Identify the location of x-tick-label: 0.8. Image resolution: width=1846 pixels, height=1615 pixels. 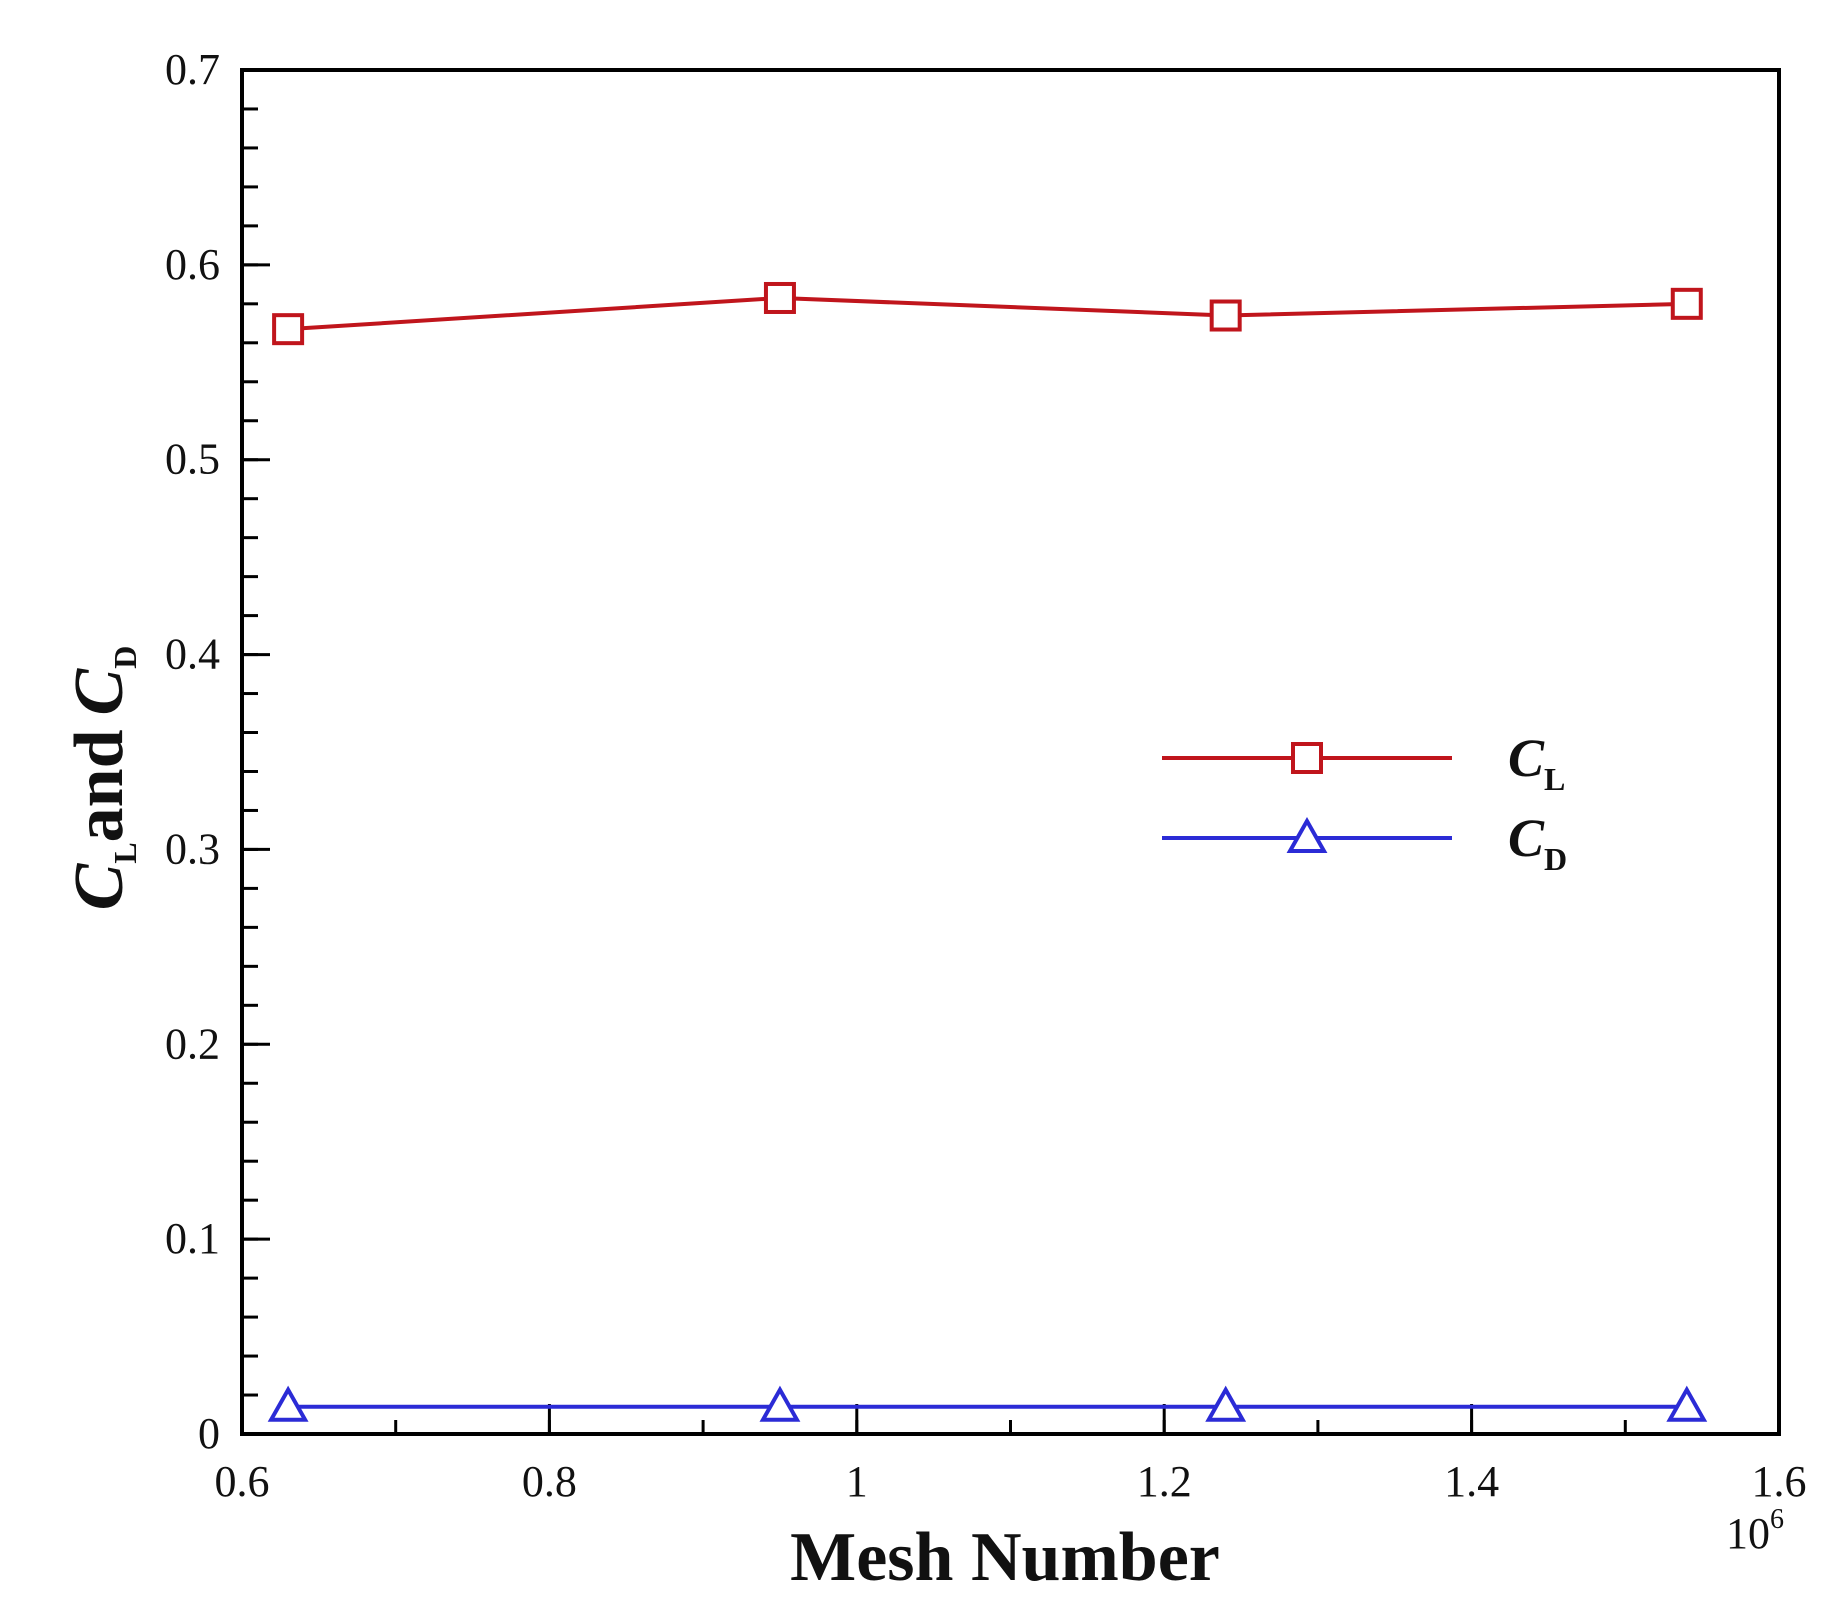
(549, 1481).